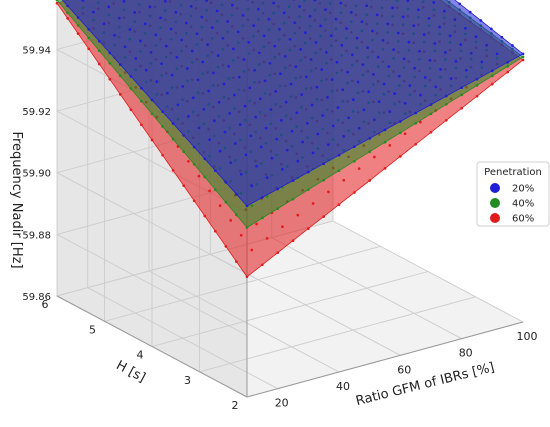  I want to click on y-axis-label: H [s], so click(131, 372).